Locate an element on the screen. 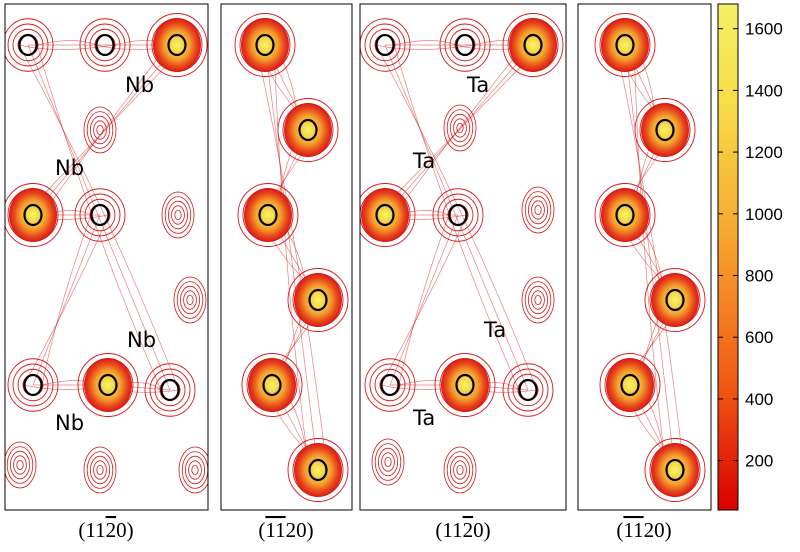 The width and height of the screenshot is (800, 552). colorbar-tick-label: 600 is located at coordinates (759, 337).